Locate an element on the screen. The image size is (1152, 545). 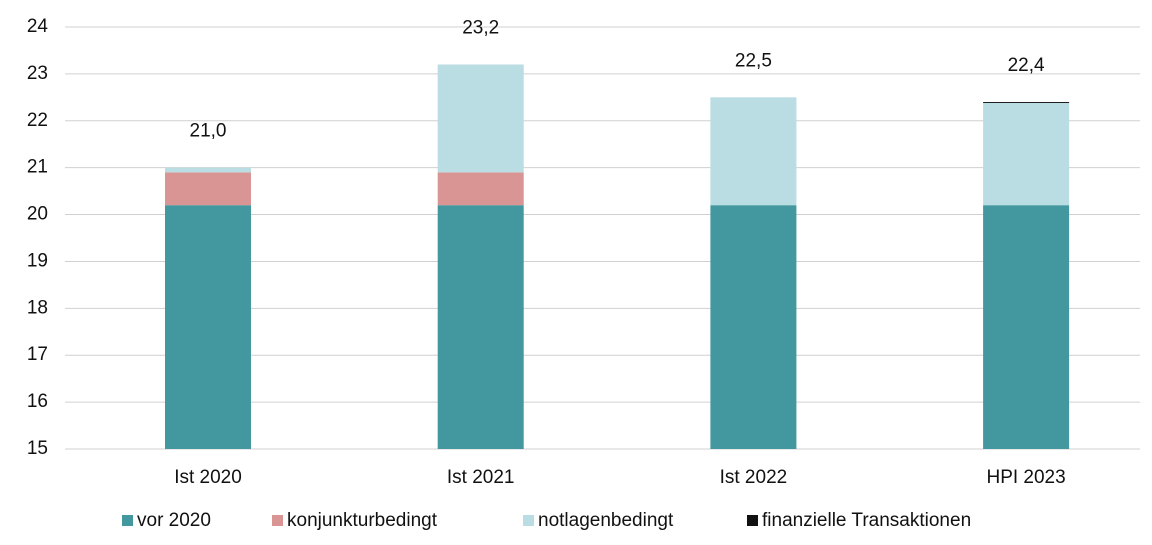
total-label: 23,2 is located at coordinates (480, 28).